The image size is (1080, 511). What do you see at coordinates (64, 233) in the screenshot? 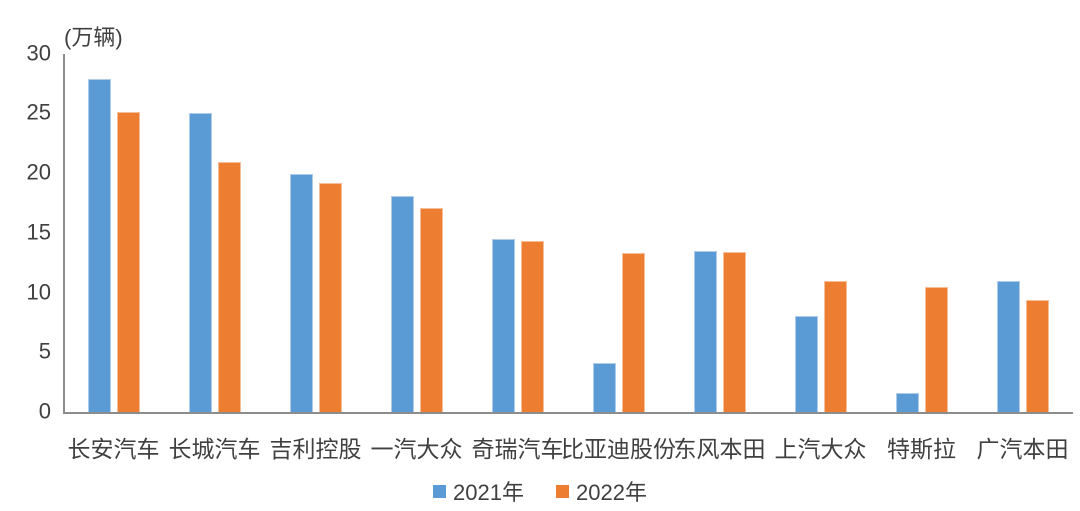
I see `y-axis-line` at bounding box center [64, 233].